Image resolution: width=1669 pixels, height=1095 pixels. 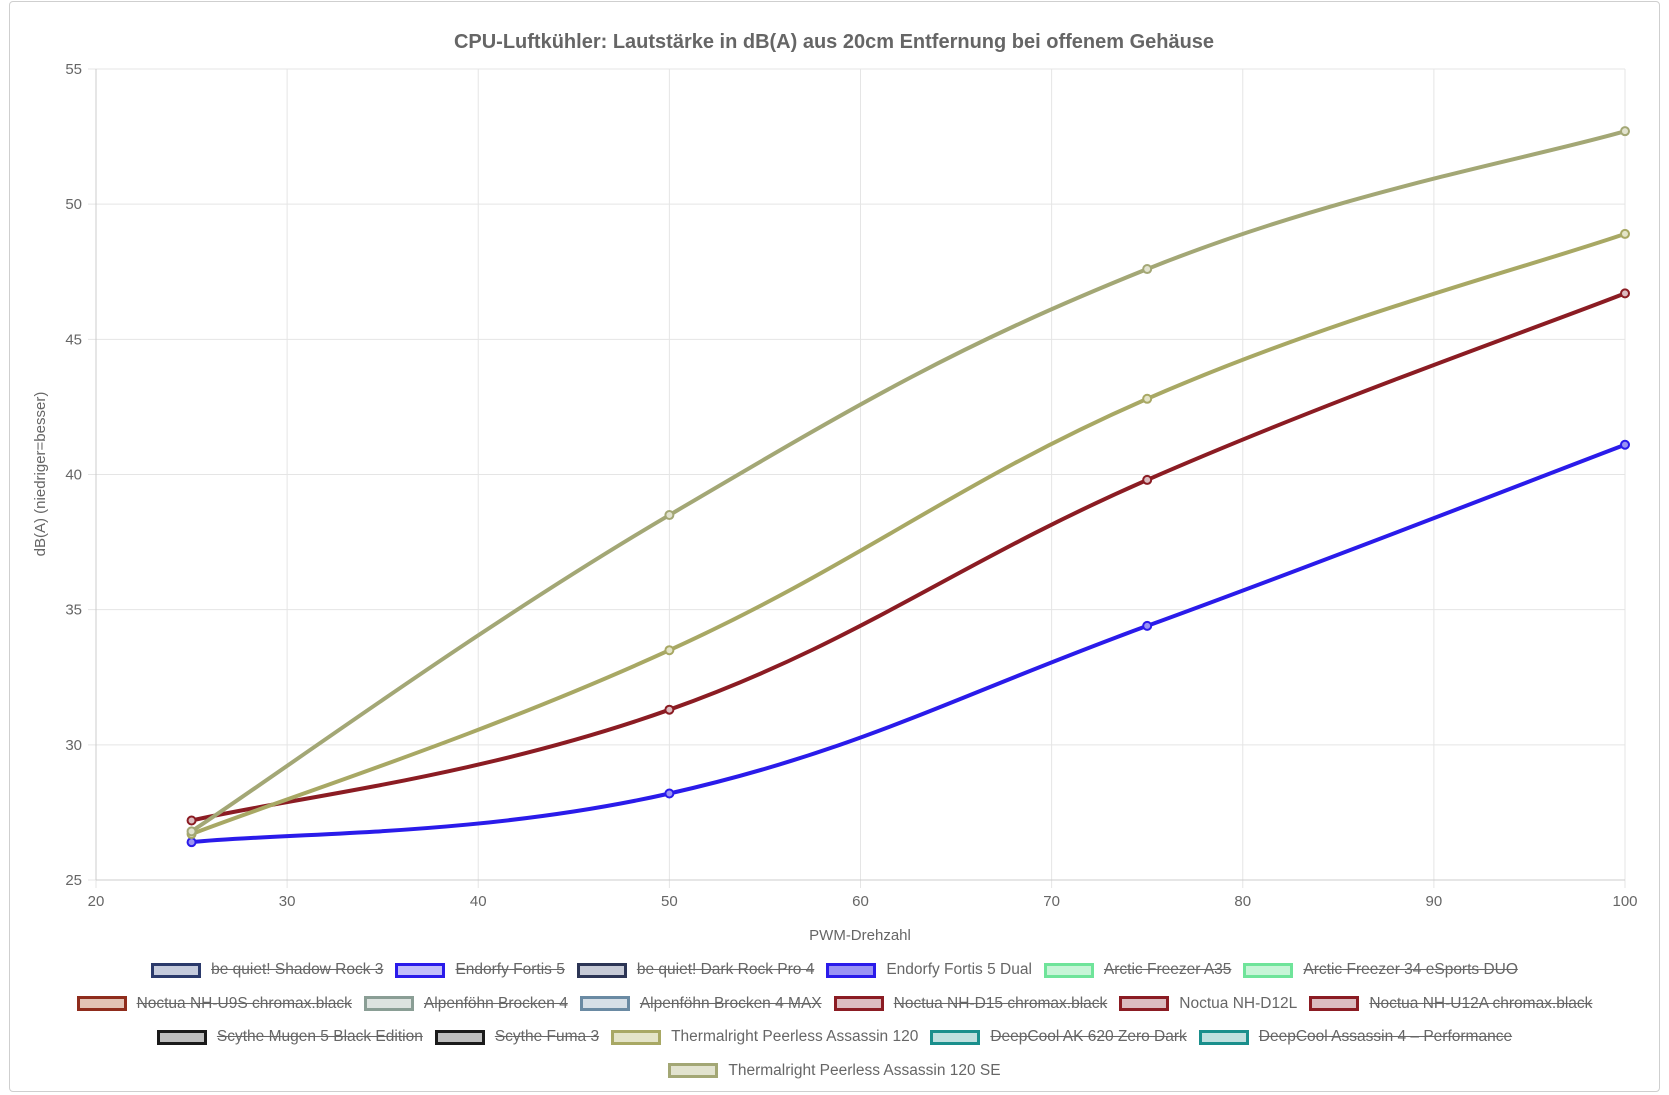 What do you see at coordinates (730, 1003) in the screenshot?
I see `legend-label: Alpenföhn Brocken 4 MAX` at bounding box center [730, 1003].